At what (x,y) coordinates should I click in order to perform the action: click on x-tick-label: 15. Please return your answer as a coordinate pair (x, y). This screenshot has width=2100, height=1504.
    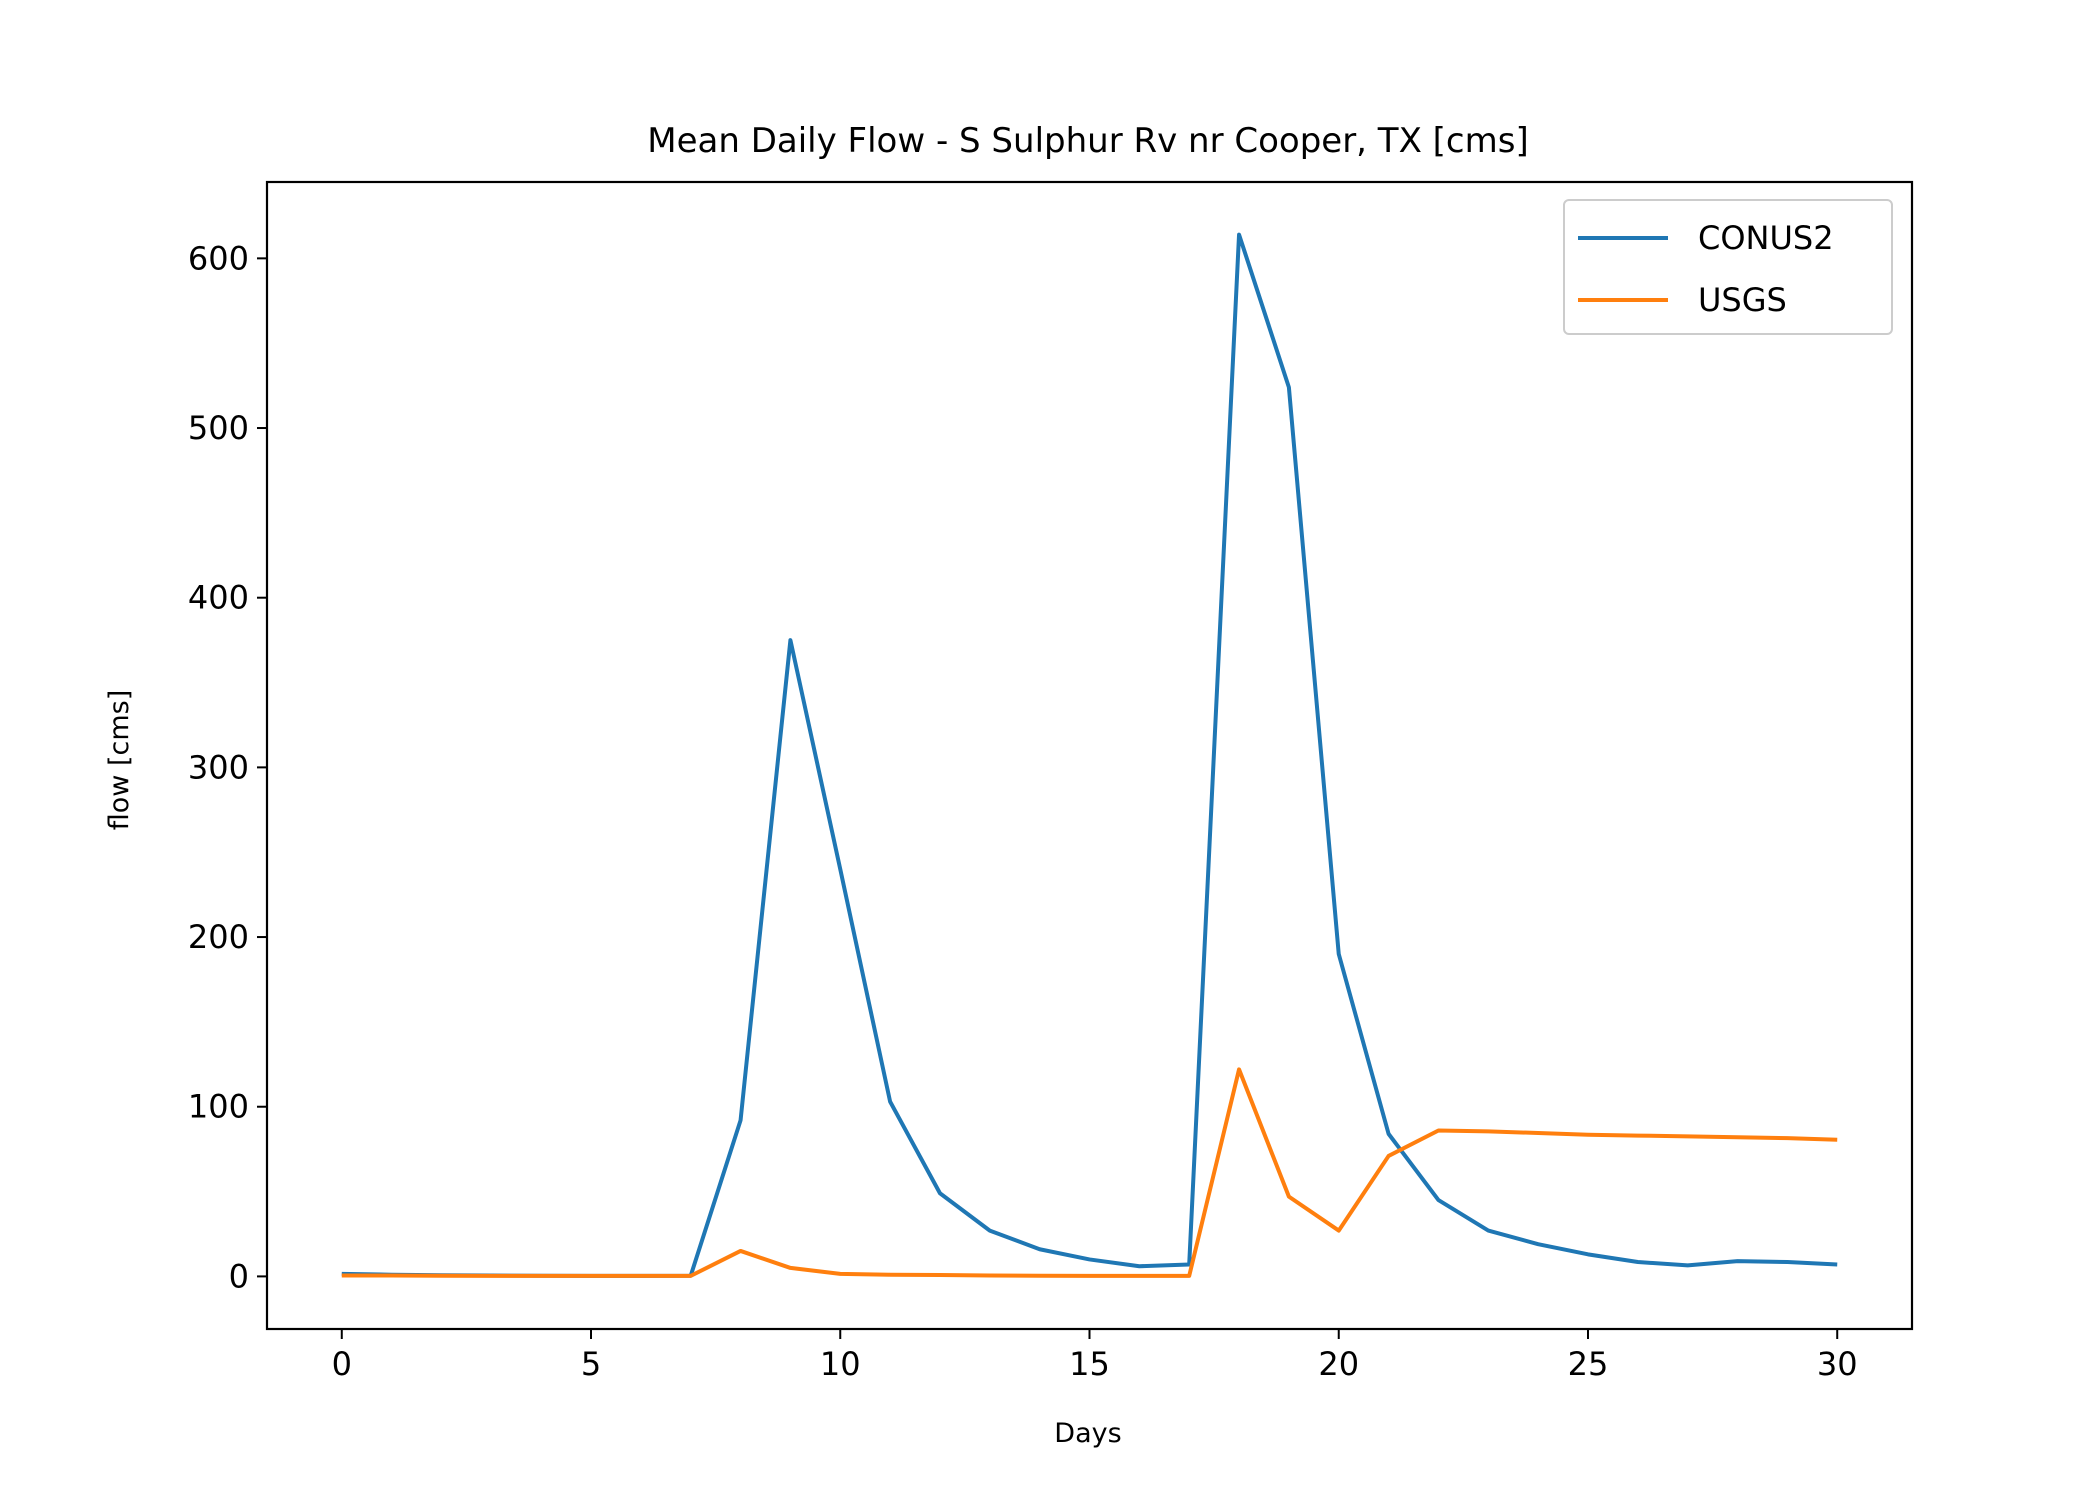
    Looking at the image, I should click on (1089, 1364).